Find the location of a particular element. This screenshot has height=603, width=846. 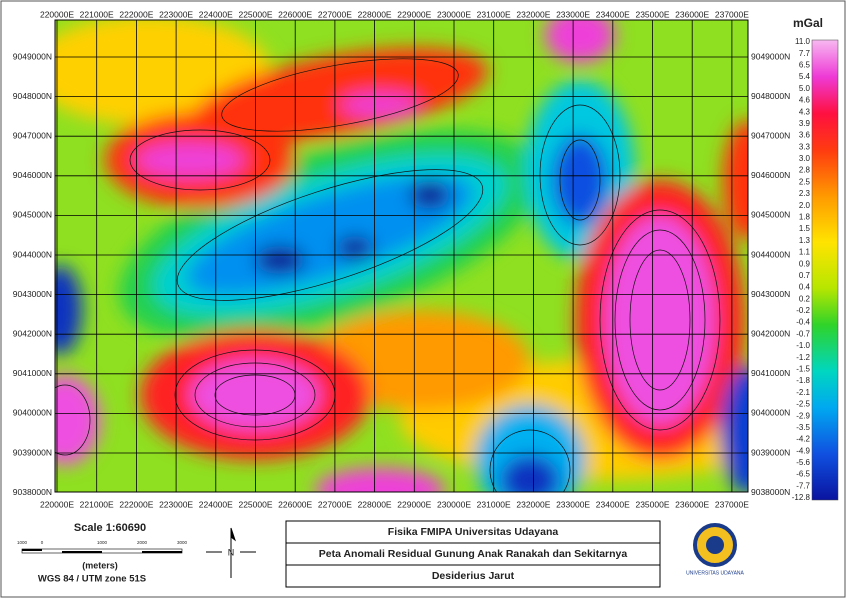

scale-unit: (meters) is located at coordinates (100, 565).